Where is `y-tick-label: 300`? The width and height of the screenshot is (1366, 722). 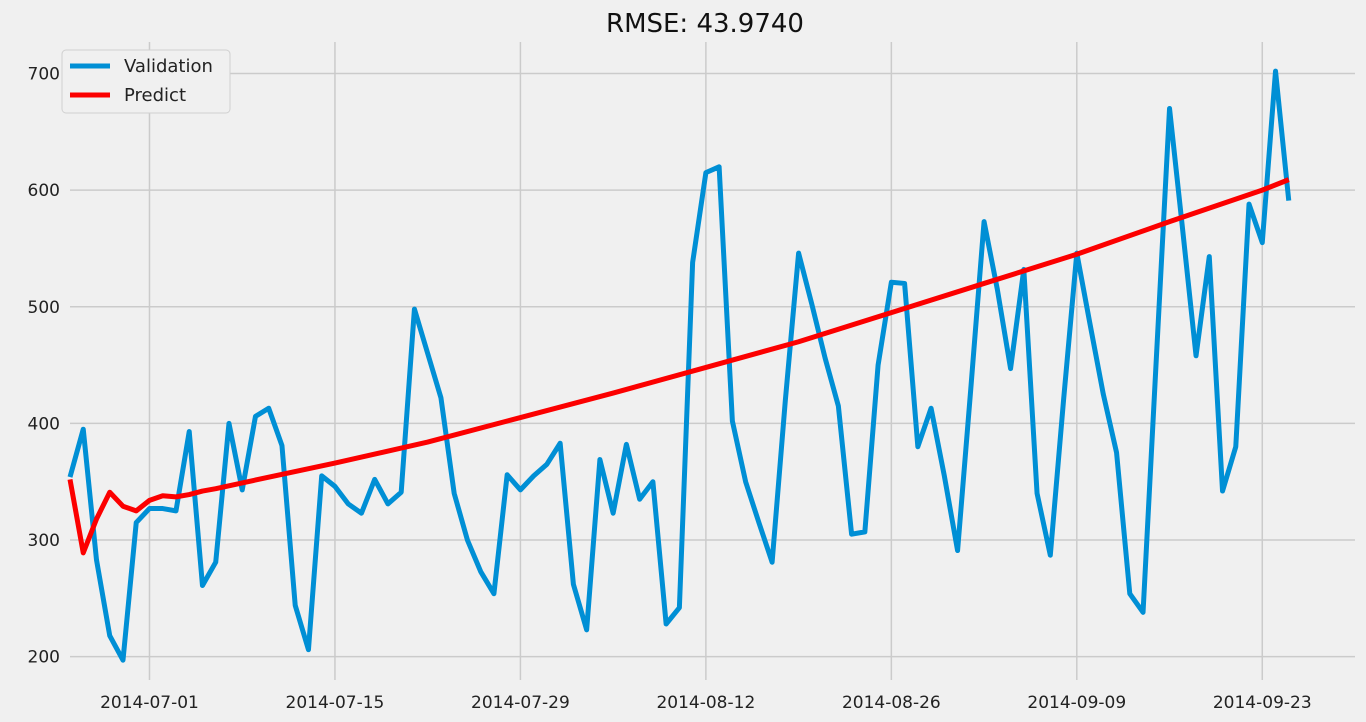
y-tick-label: 300 is located at coordinates (44, 541).